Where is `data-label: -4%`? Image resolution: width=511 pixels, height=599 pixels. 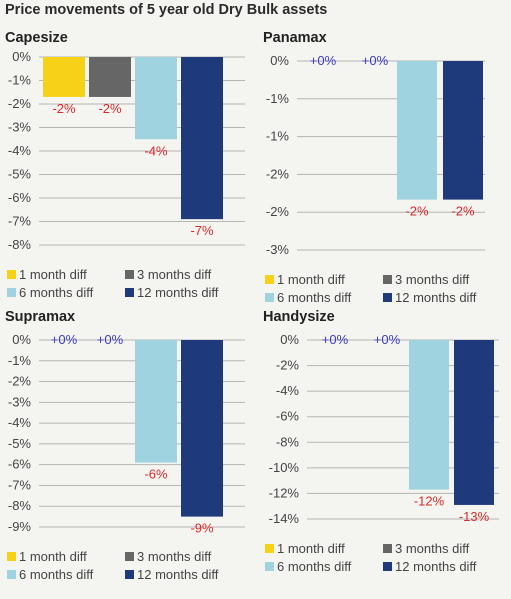 data-label: -4% is located at coordinates (156, 150).